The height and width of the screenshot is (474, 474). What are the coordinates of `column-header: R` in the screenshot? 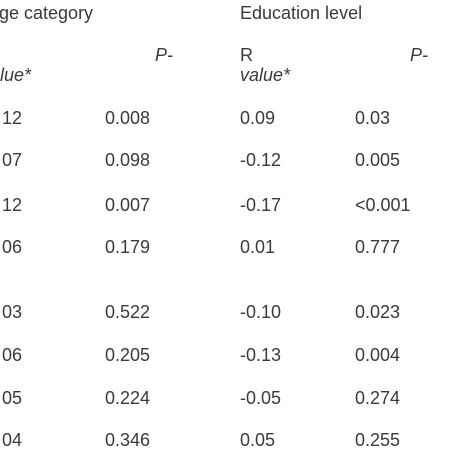 It's located at (246, 55).